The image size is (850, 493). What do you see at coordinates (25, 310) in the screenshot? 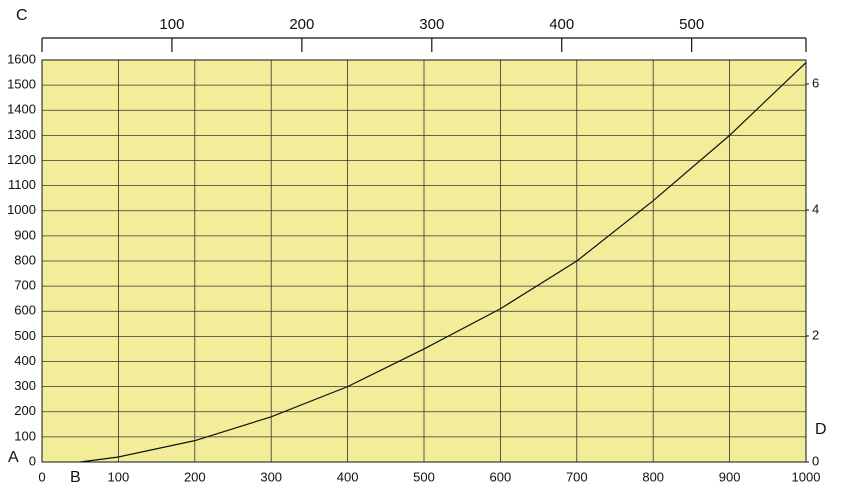
I see `y-tick-label: 600` at bounding box center [25, 310].